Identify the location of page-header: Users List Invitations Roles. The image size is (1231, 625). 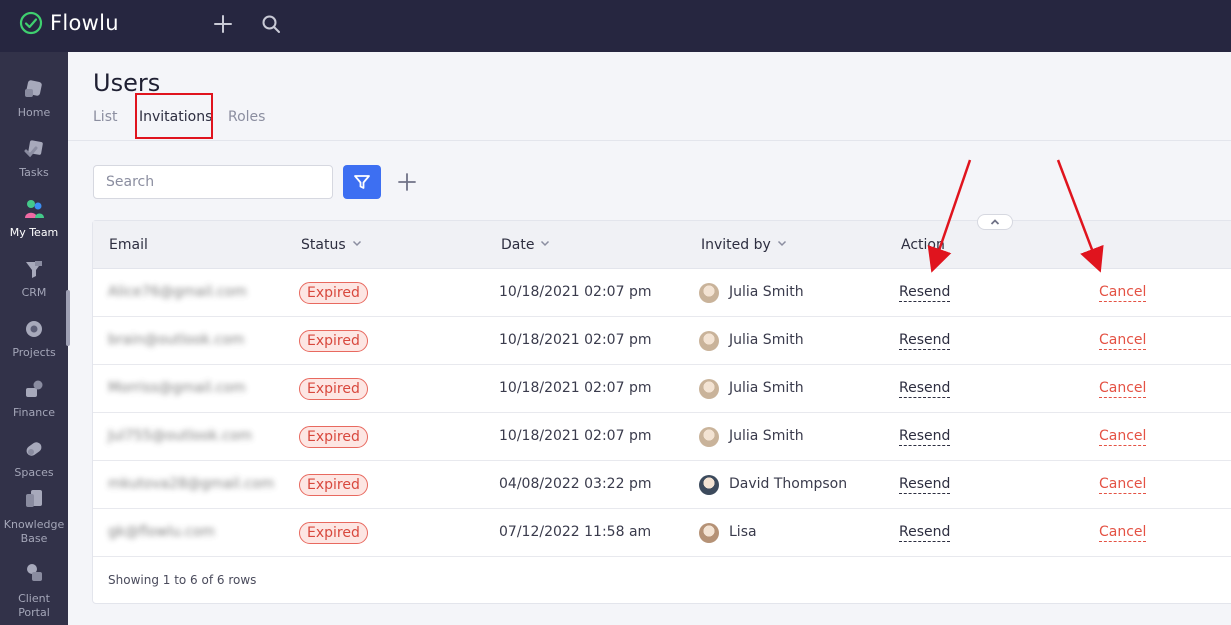
(649, 96).